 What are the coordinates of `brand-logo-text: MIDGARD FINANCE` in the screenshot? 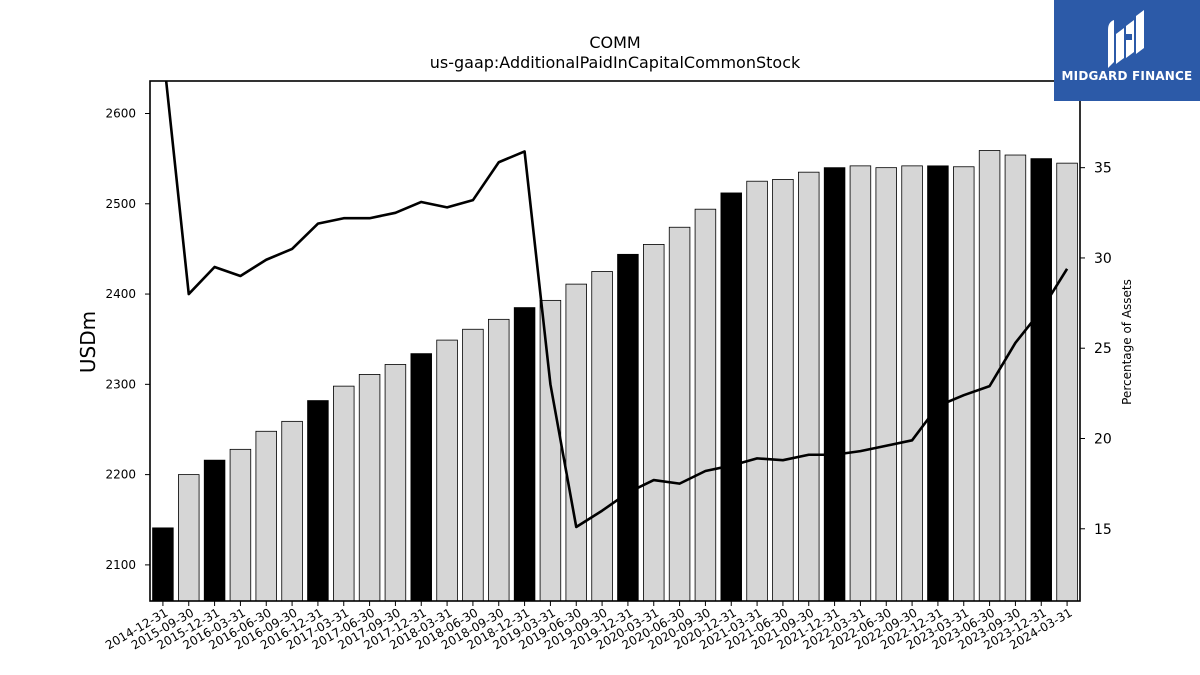 It's located at (1127, 76).